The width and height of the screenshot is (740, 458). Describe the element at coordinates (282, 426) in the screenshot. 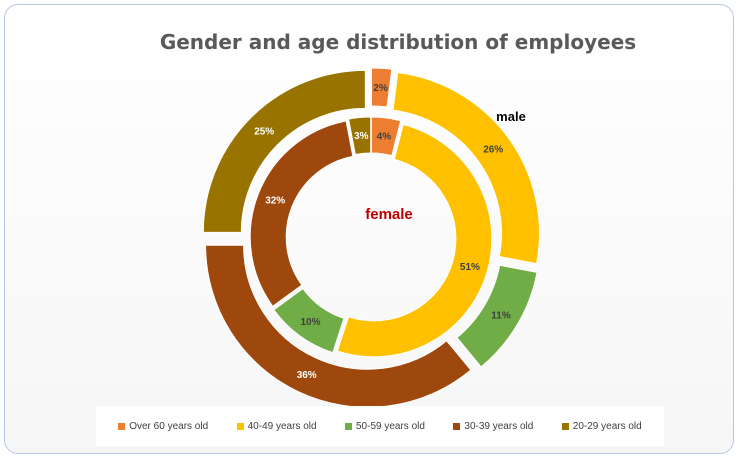

I see `legend-label: 40-49 years old` at that location.